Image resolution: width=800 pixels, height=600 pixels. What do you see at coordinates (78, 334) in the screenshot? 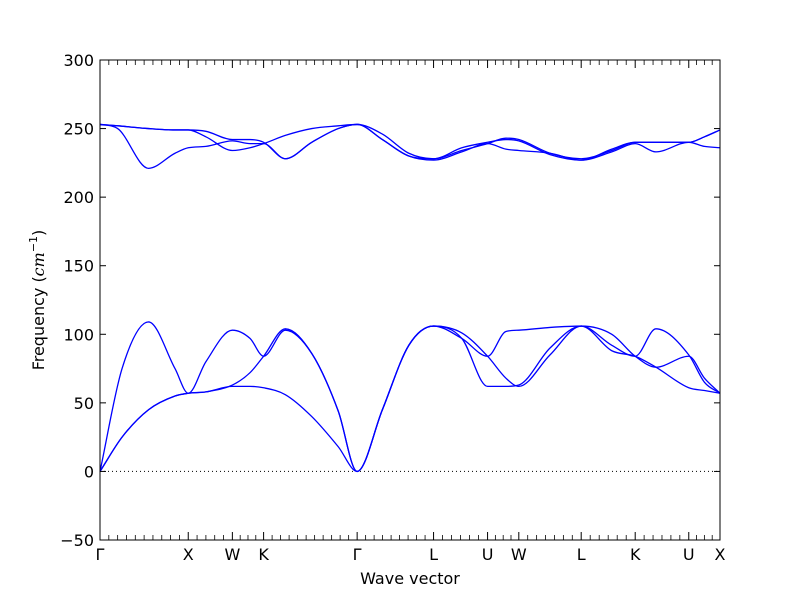
I see `y-tick-label: 100` at bounding box center [78, 334].